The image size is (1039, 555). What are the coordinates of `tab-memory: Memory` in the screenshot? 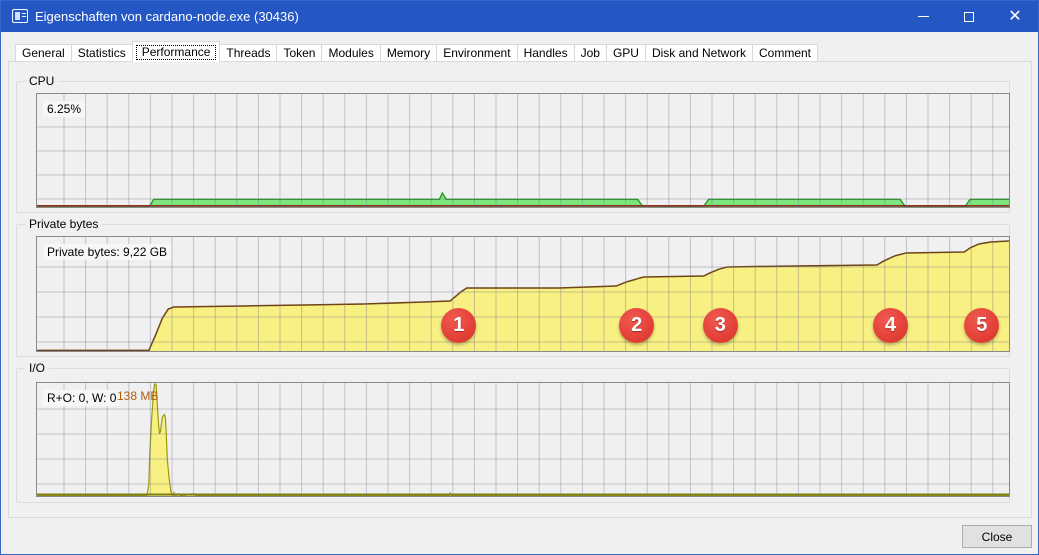 It's located at (409, 53).